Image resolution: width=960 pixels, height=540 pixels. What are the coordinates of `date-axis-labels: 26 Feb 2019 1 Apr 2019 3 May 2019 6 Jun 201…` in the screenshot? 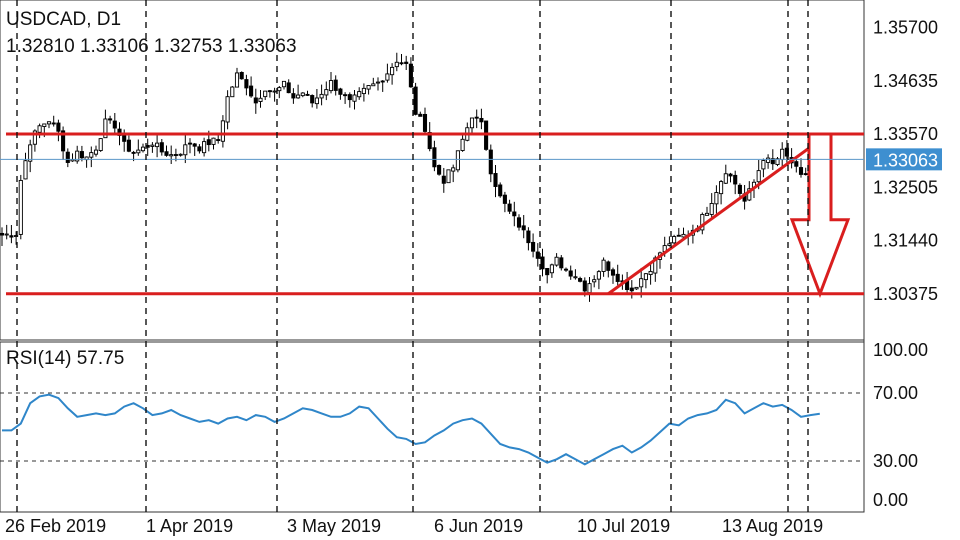 It's located at (414, 526).